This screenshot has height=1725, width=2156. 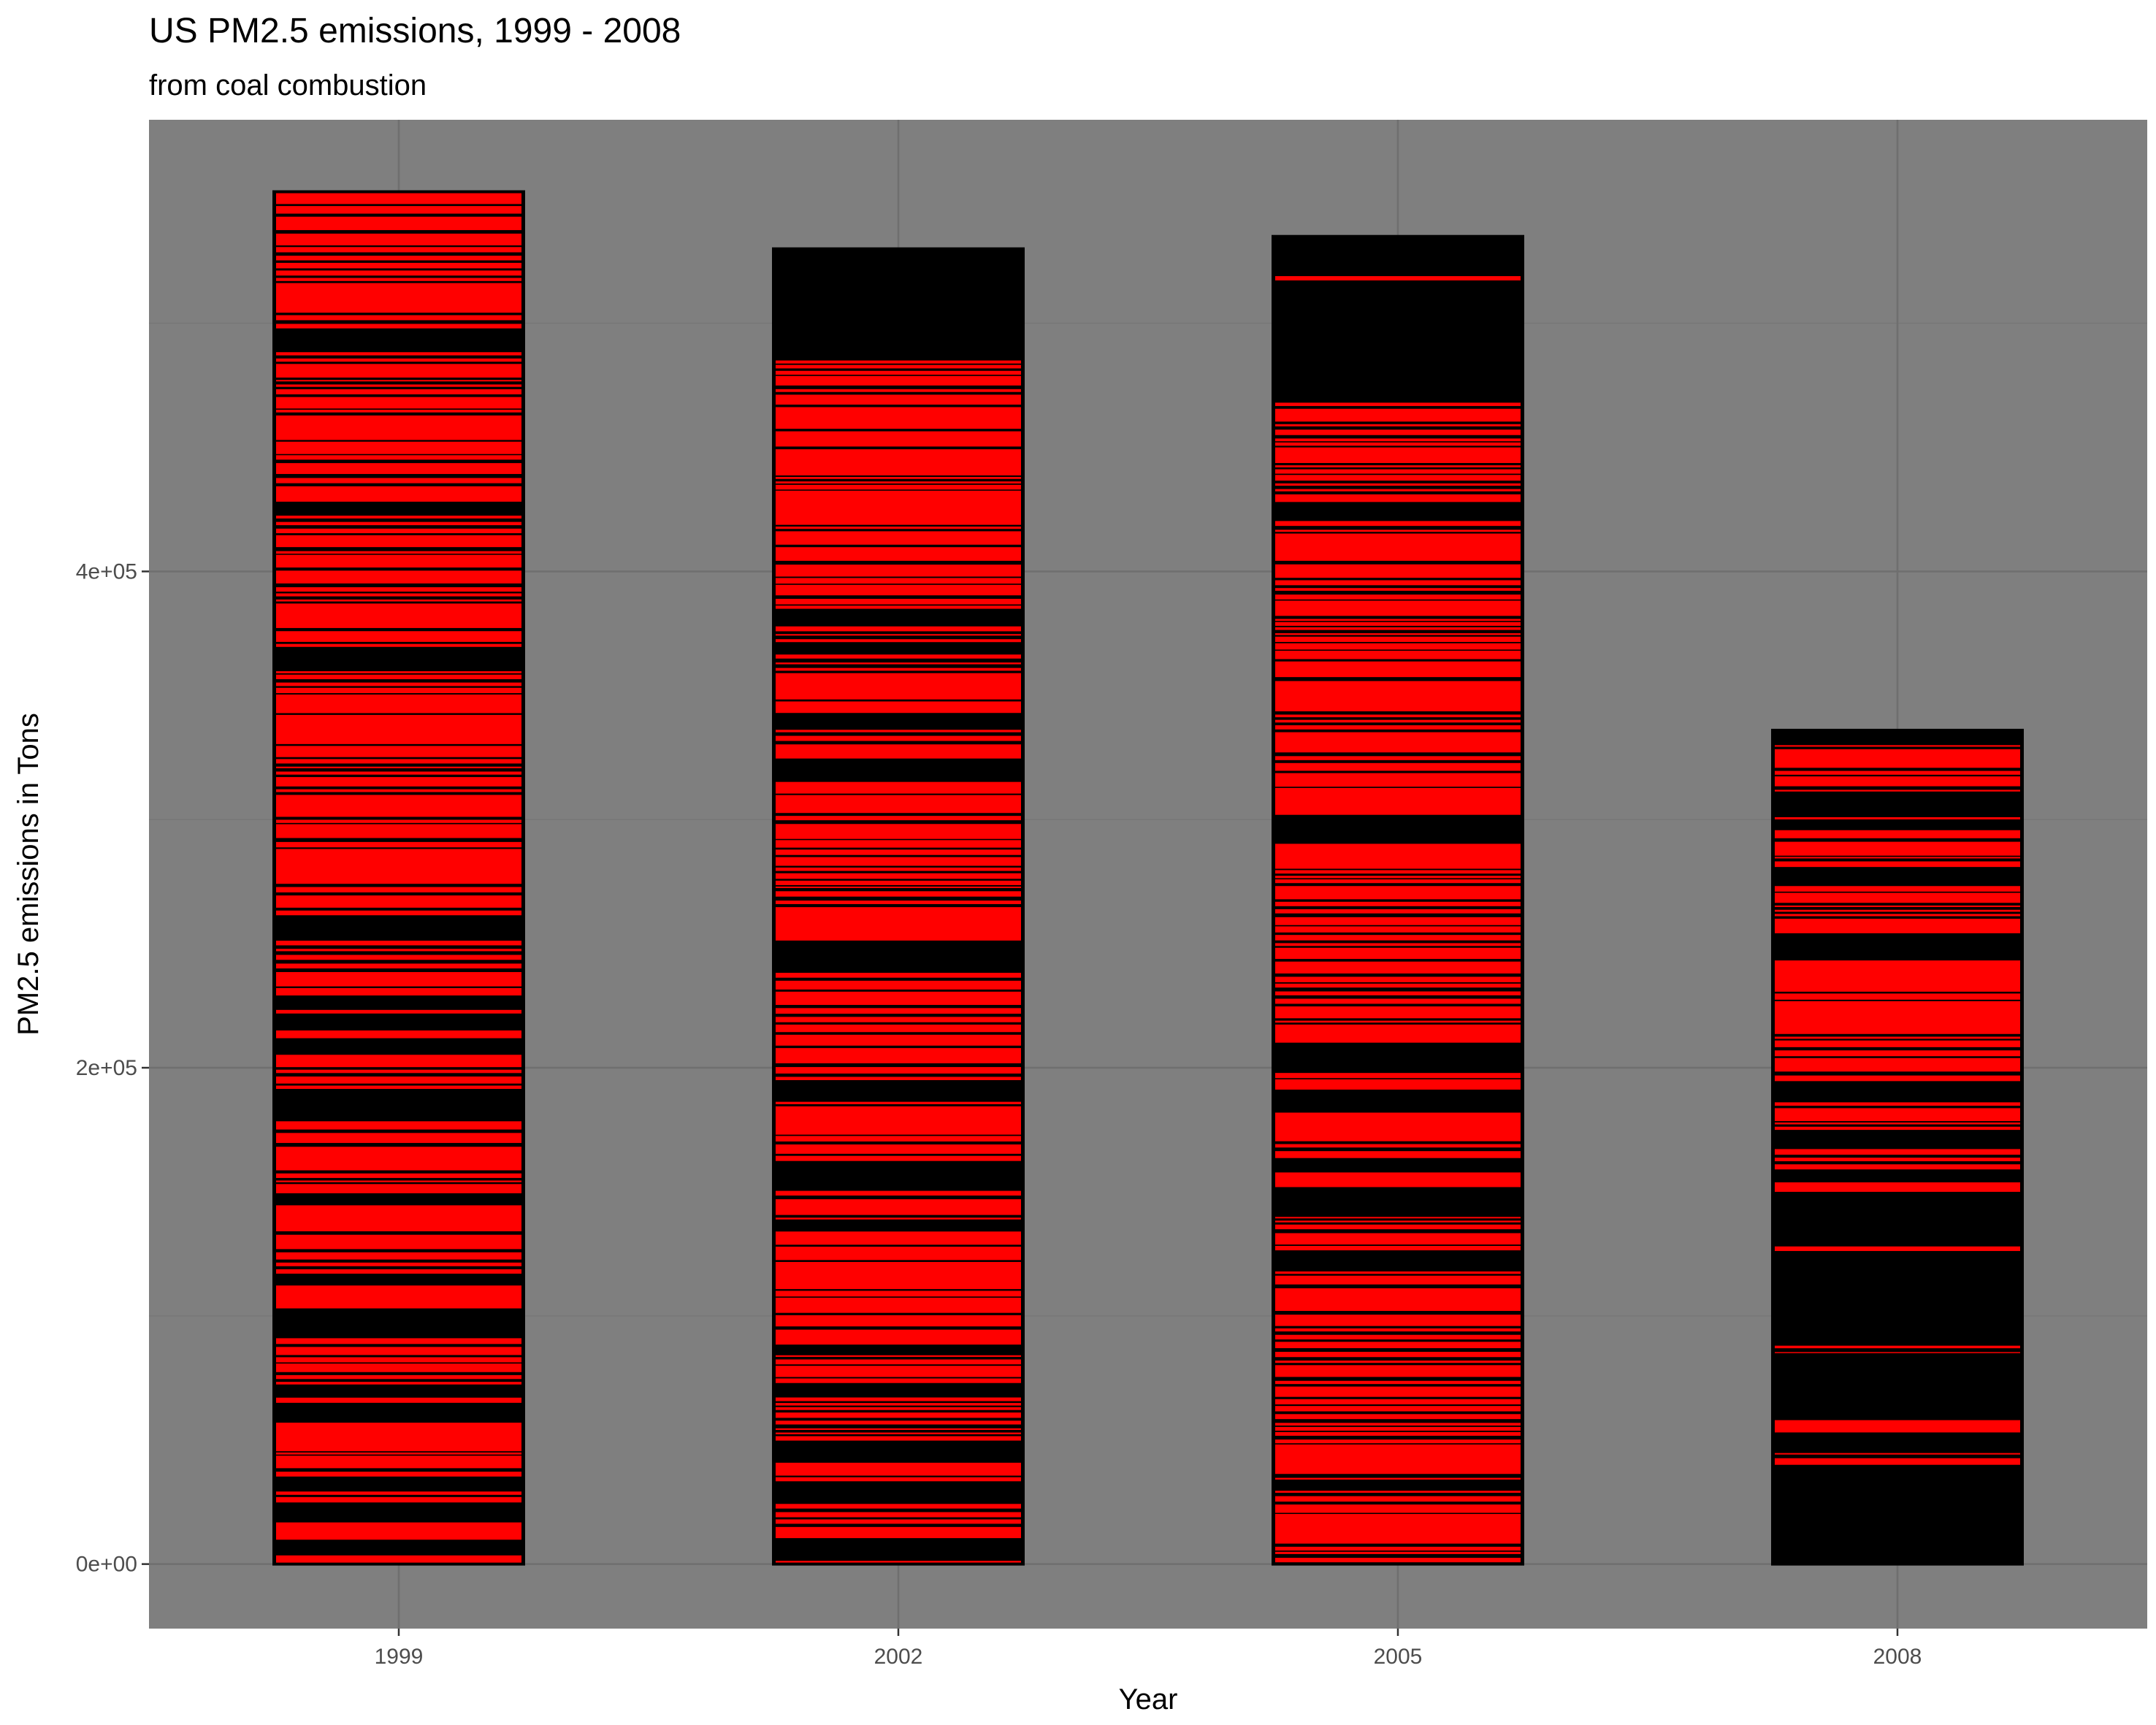 What do you see at coordinates (107, 1565) in the screenshot?
I see `y-tick-label: 0e+00` at bounding box center [107, 1565].